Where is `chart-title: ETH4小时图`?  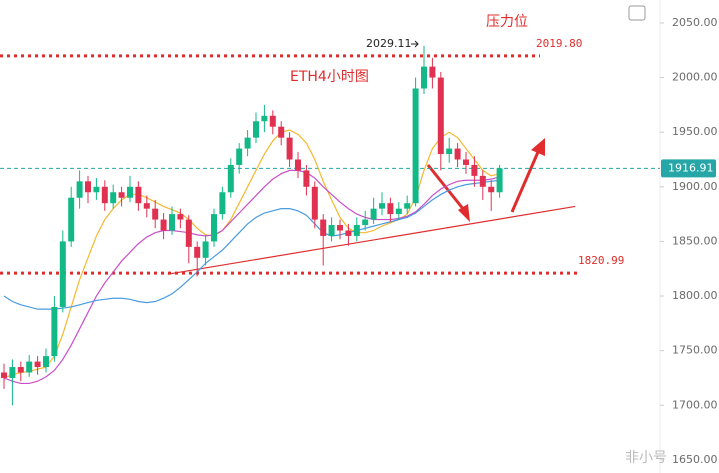 chart-title: ETH4小时图 is located at coordinates (329, 77).